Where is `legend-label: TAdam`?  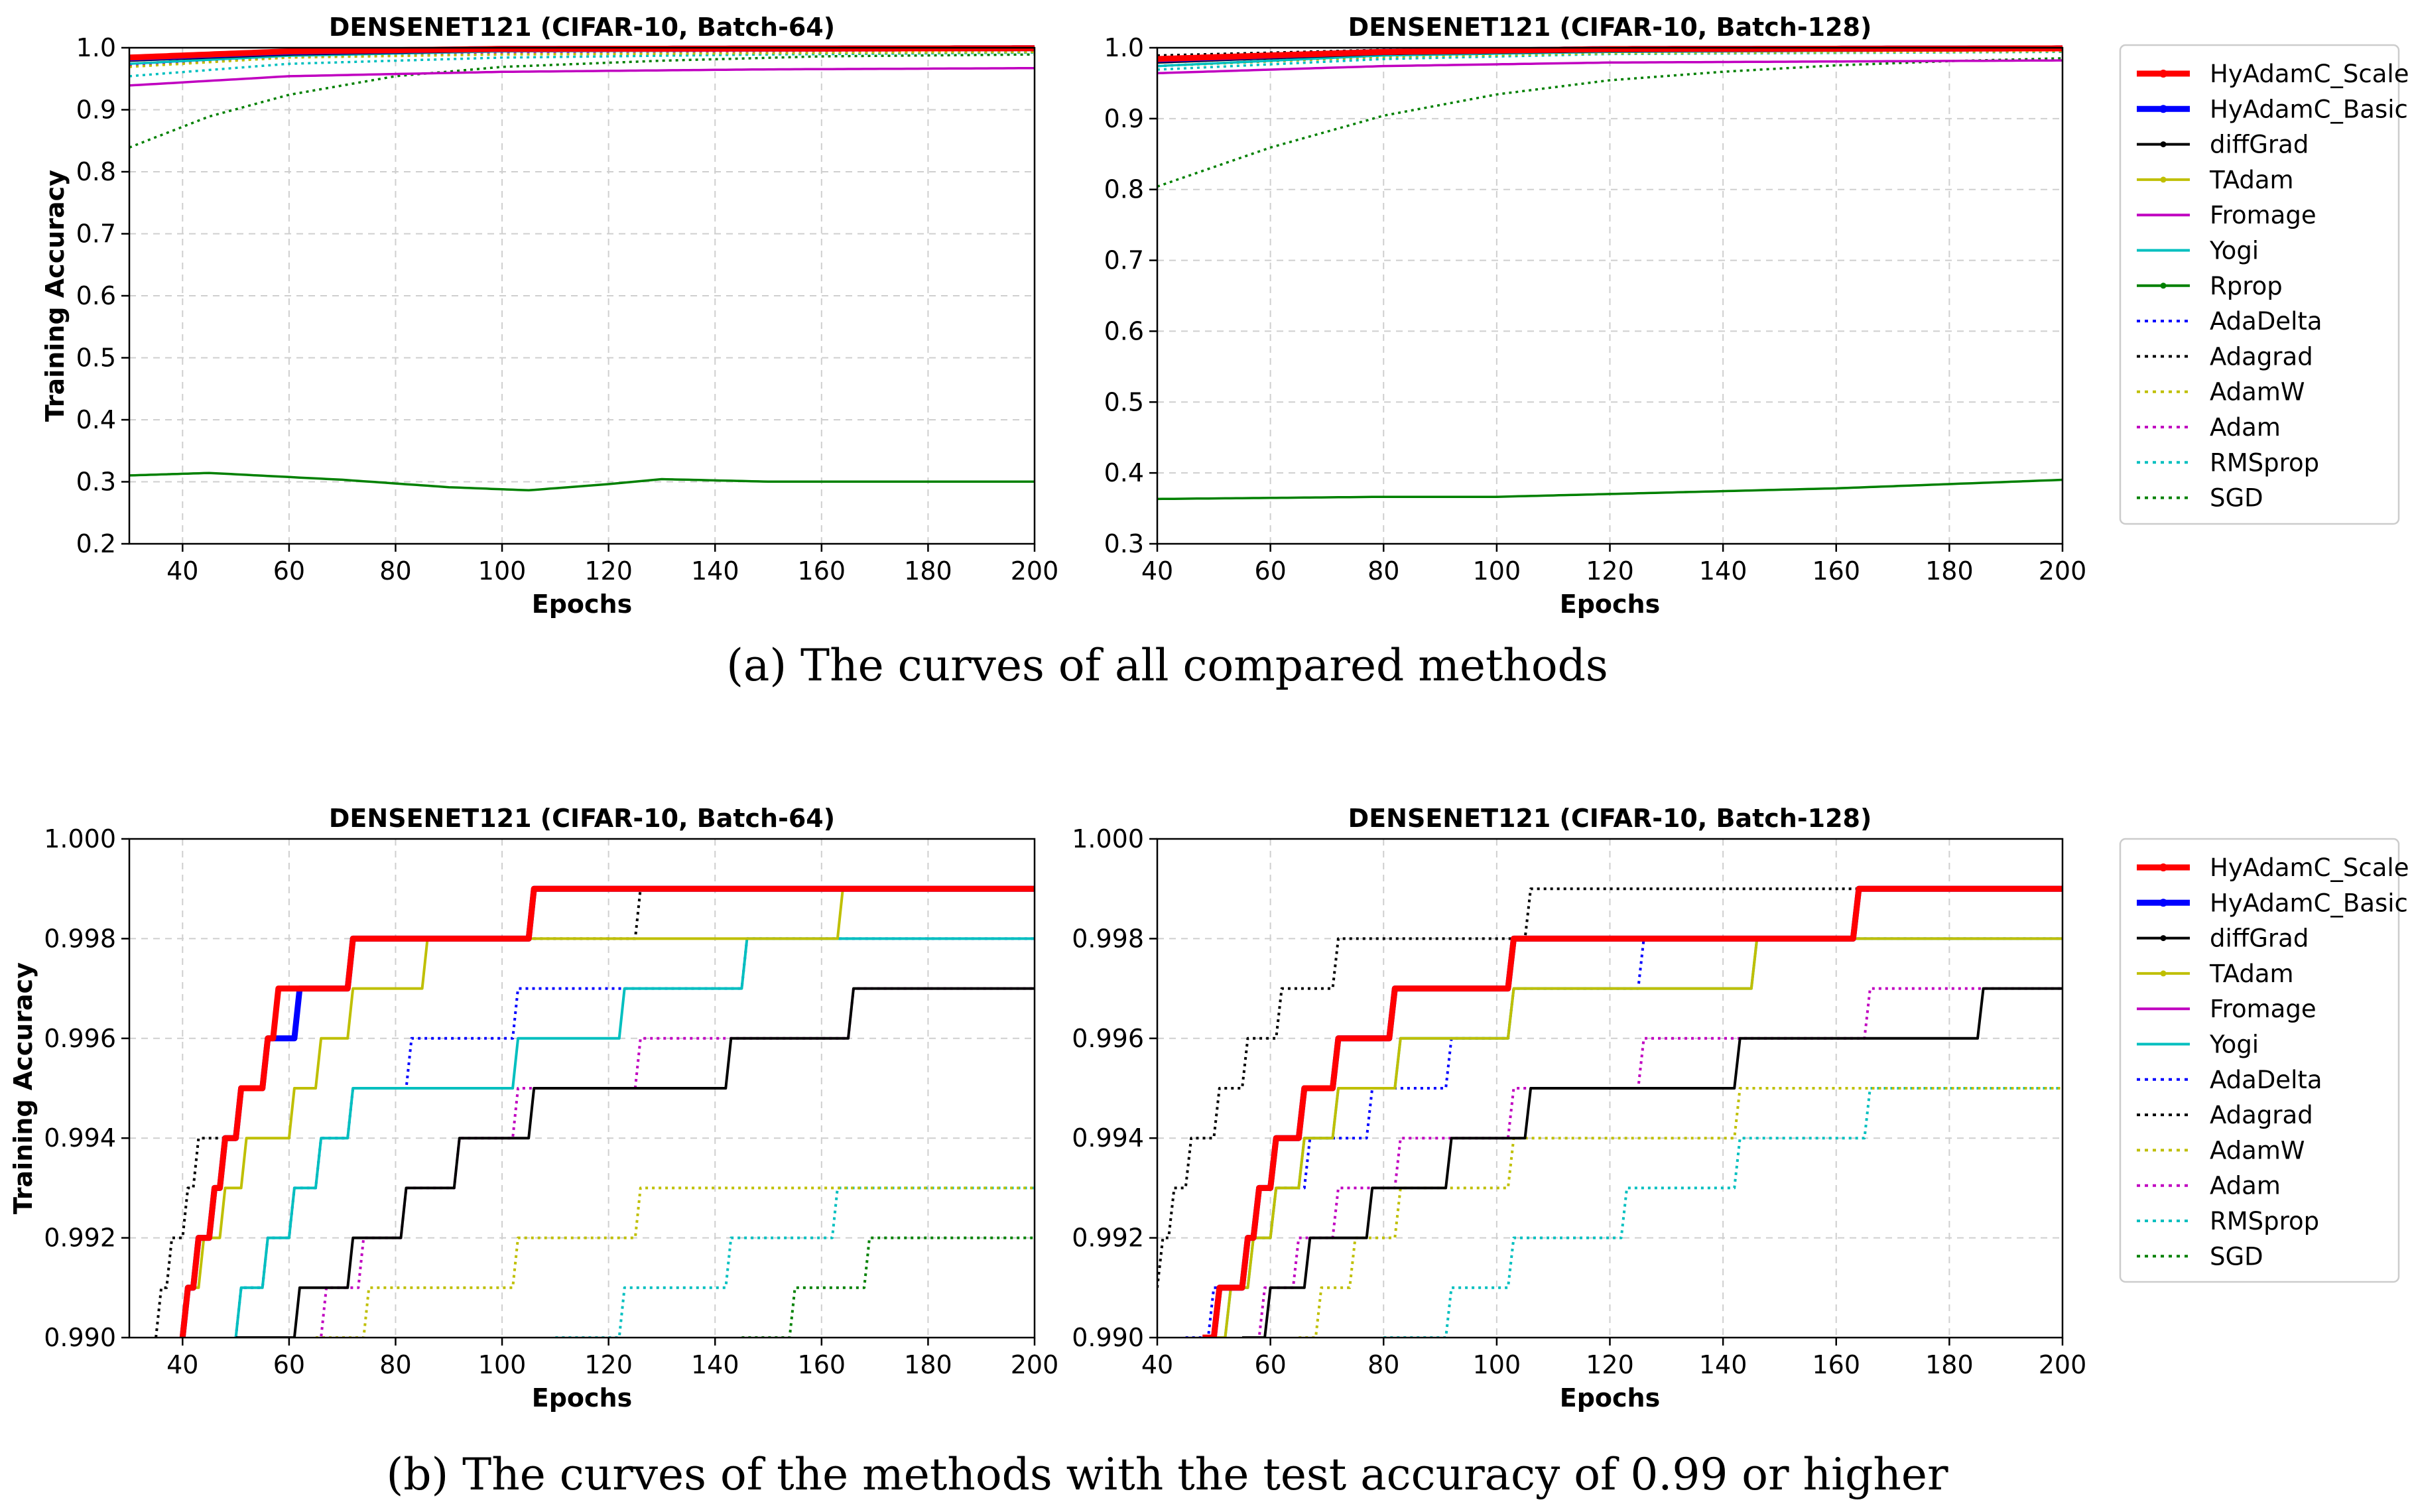 legend-label: TAdam is located at coordinates (2251, 180).